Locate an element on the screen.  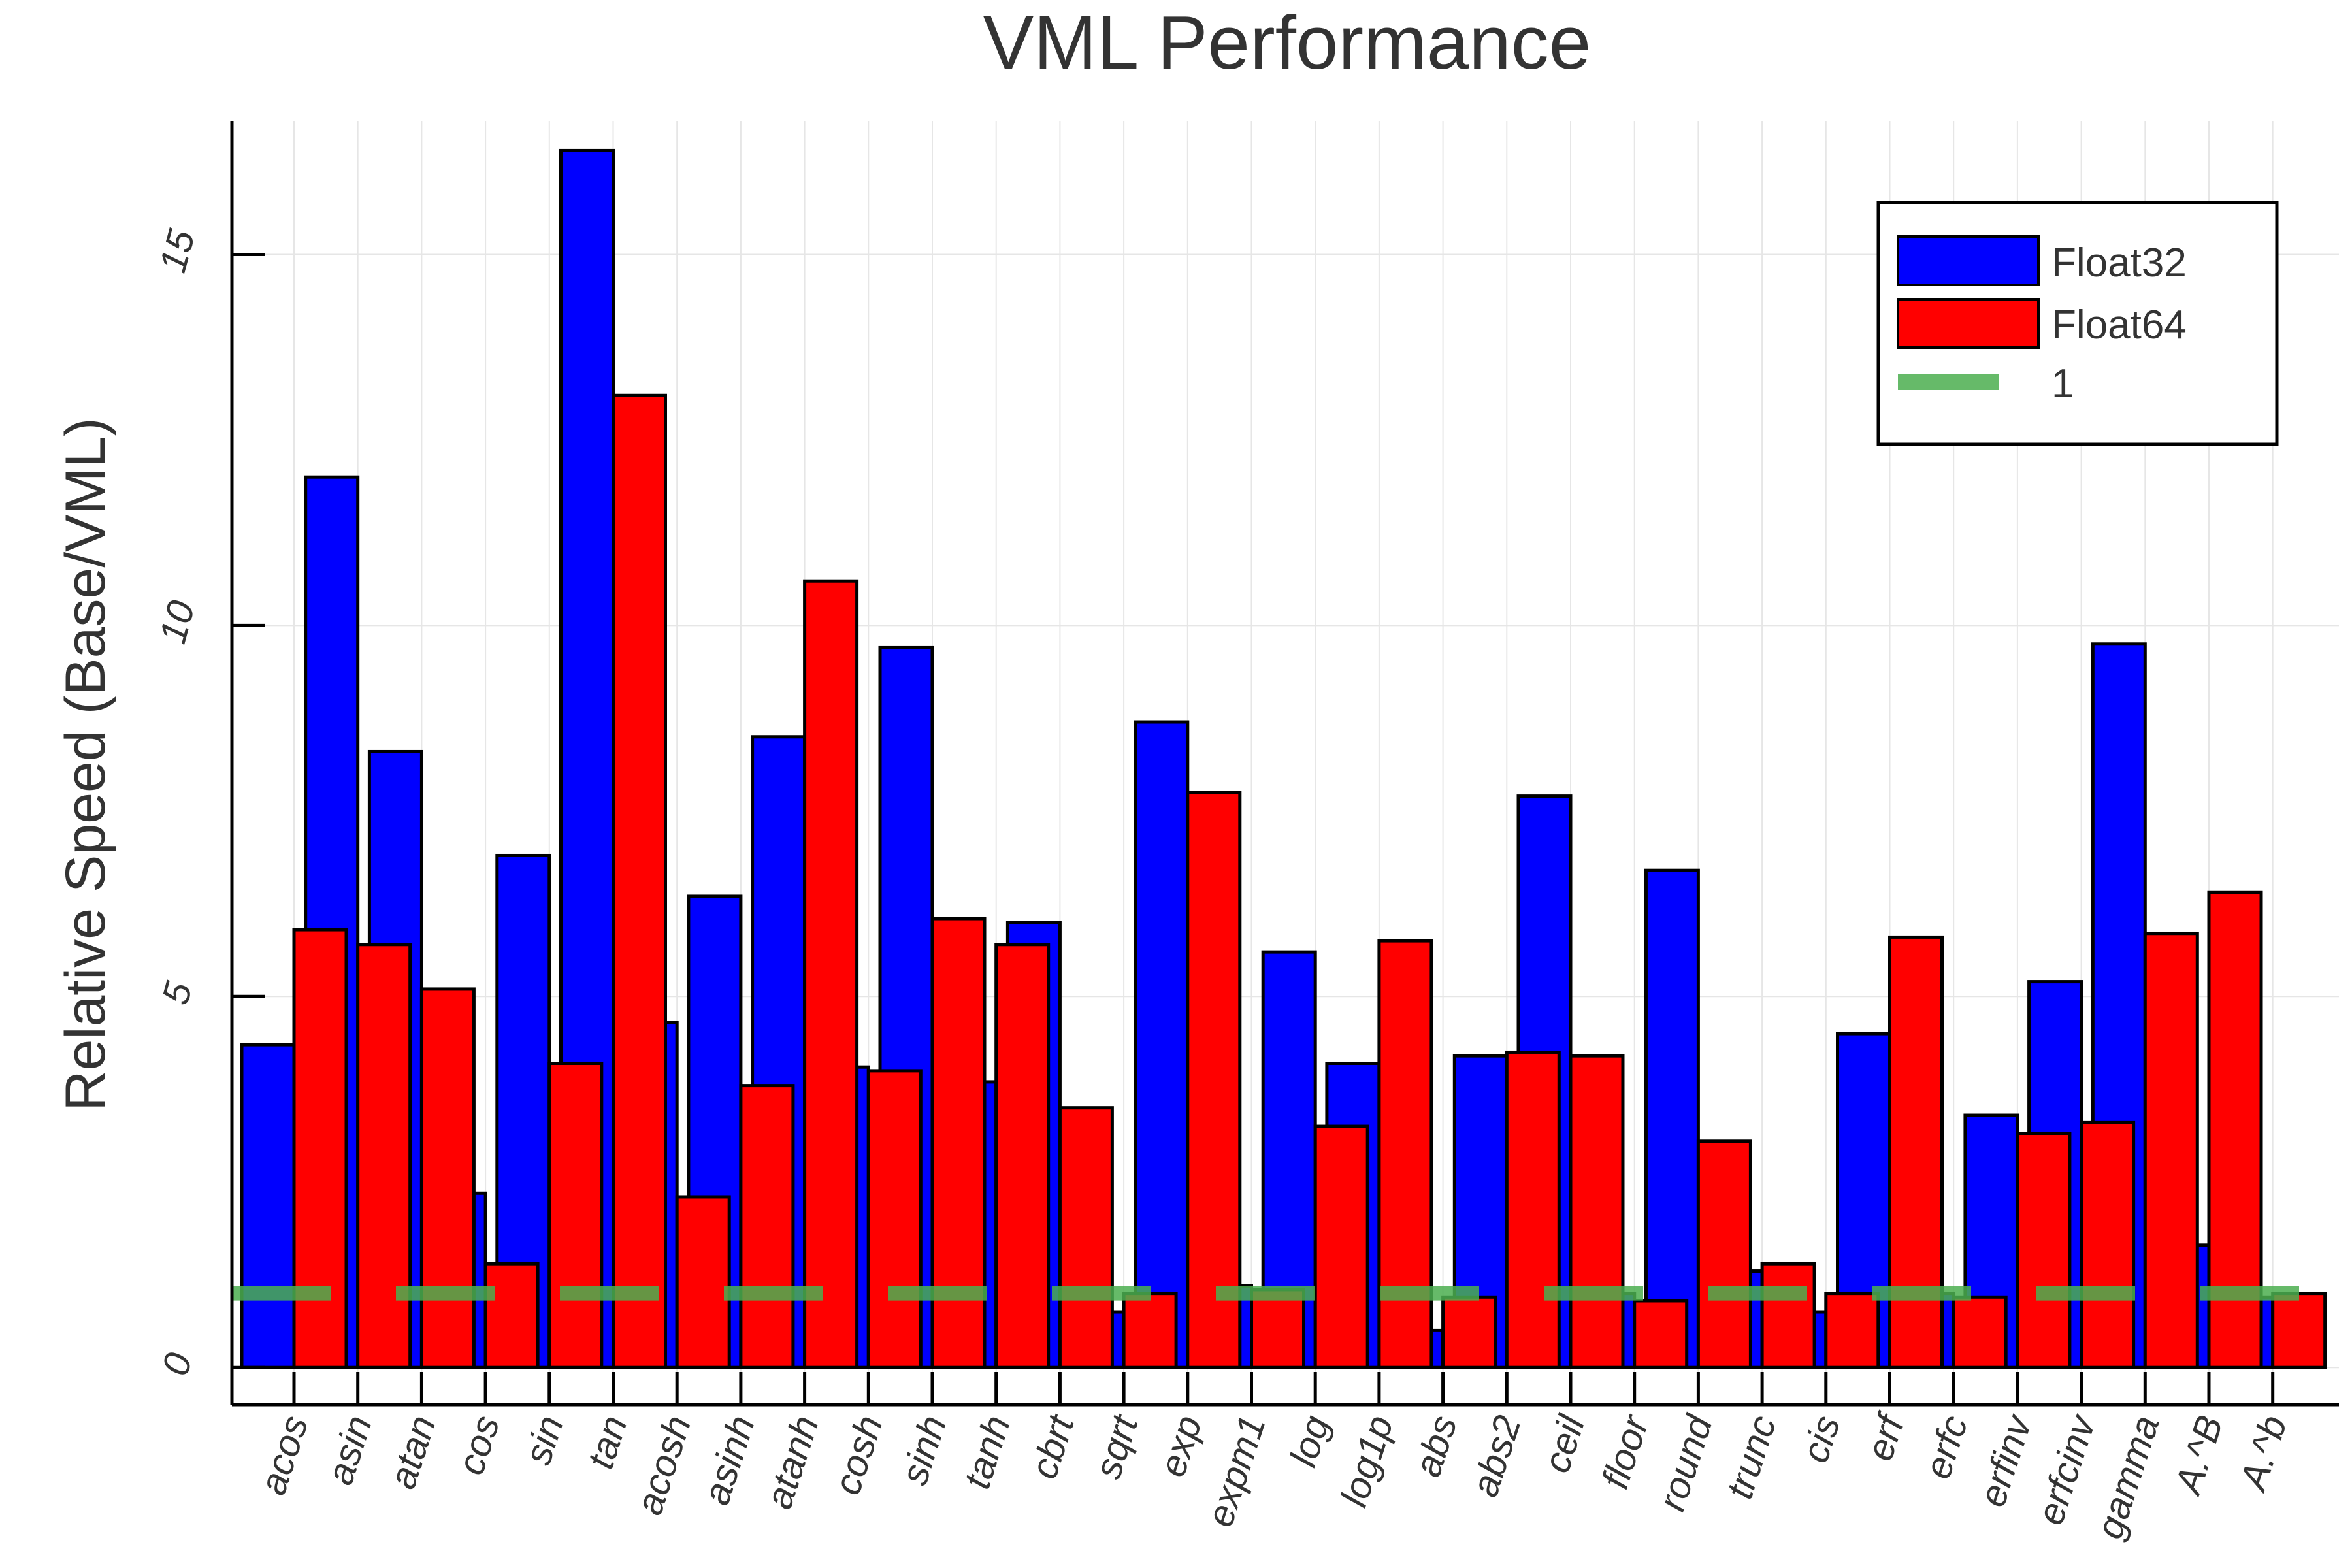
x-tick-label: cbrt is located at coordinates (1052, 1446).